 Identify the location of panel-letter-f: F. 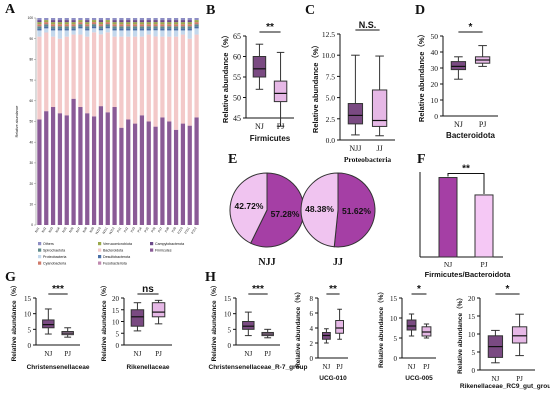
(421, 159).